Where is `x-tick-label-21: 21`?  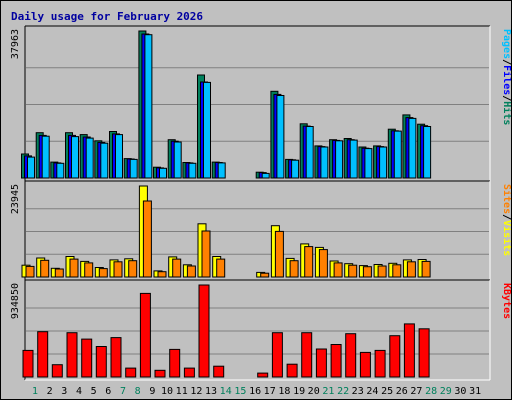
x-tick-label-21: 21 is located at coordinates (328, 391).